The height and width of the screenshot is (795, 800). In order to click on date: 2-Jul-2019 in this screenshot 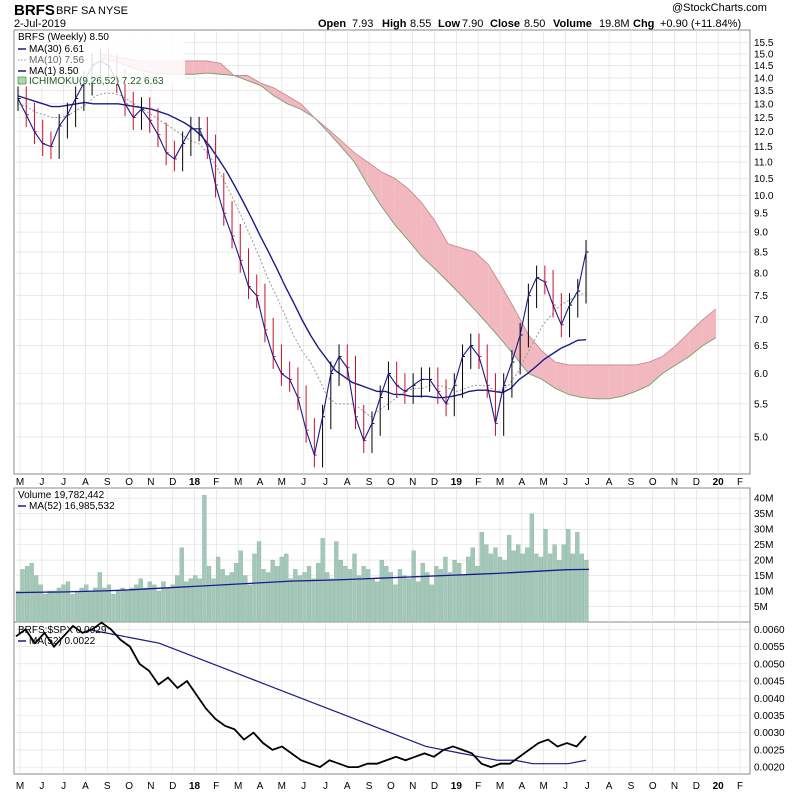, I will do `click(40, 24)`.